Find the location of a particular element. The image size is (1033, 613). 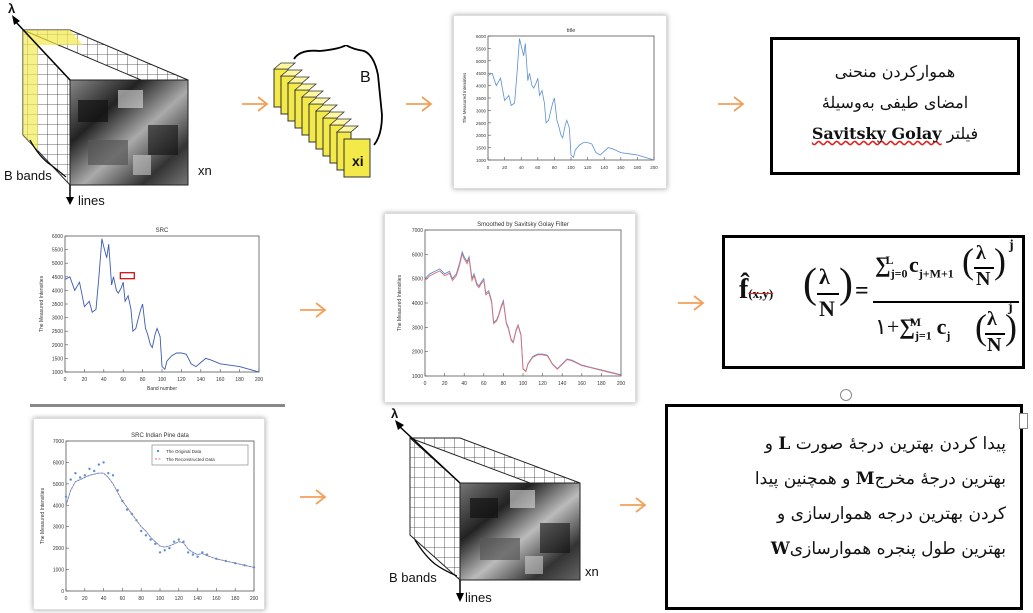

y-tick-label: 4500 is located at coordinates (481, 73).